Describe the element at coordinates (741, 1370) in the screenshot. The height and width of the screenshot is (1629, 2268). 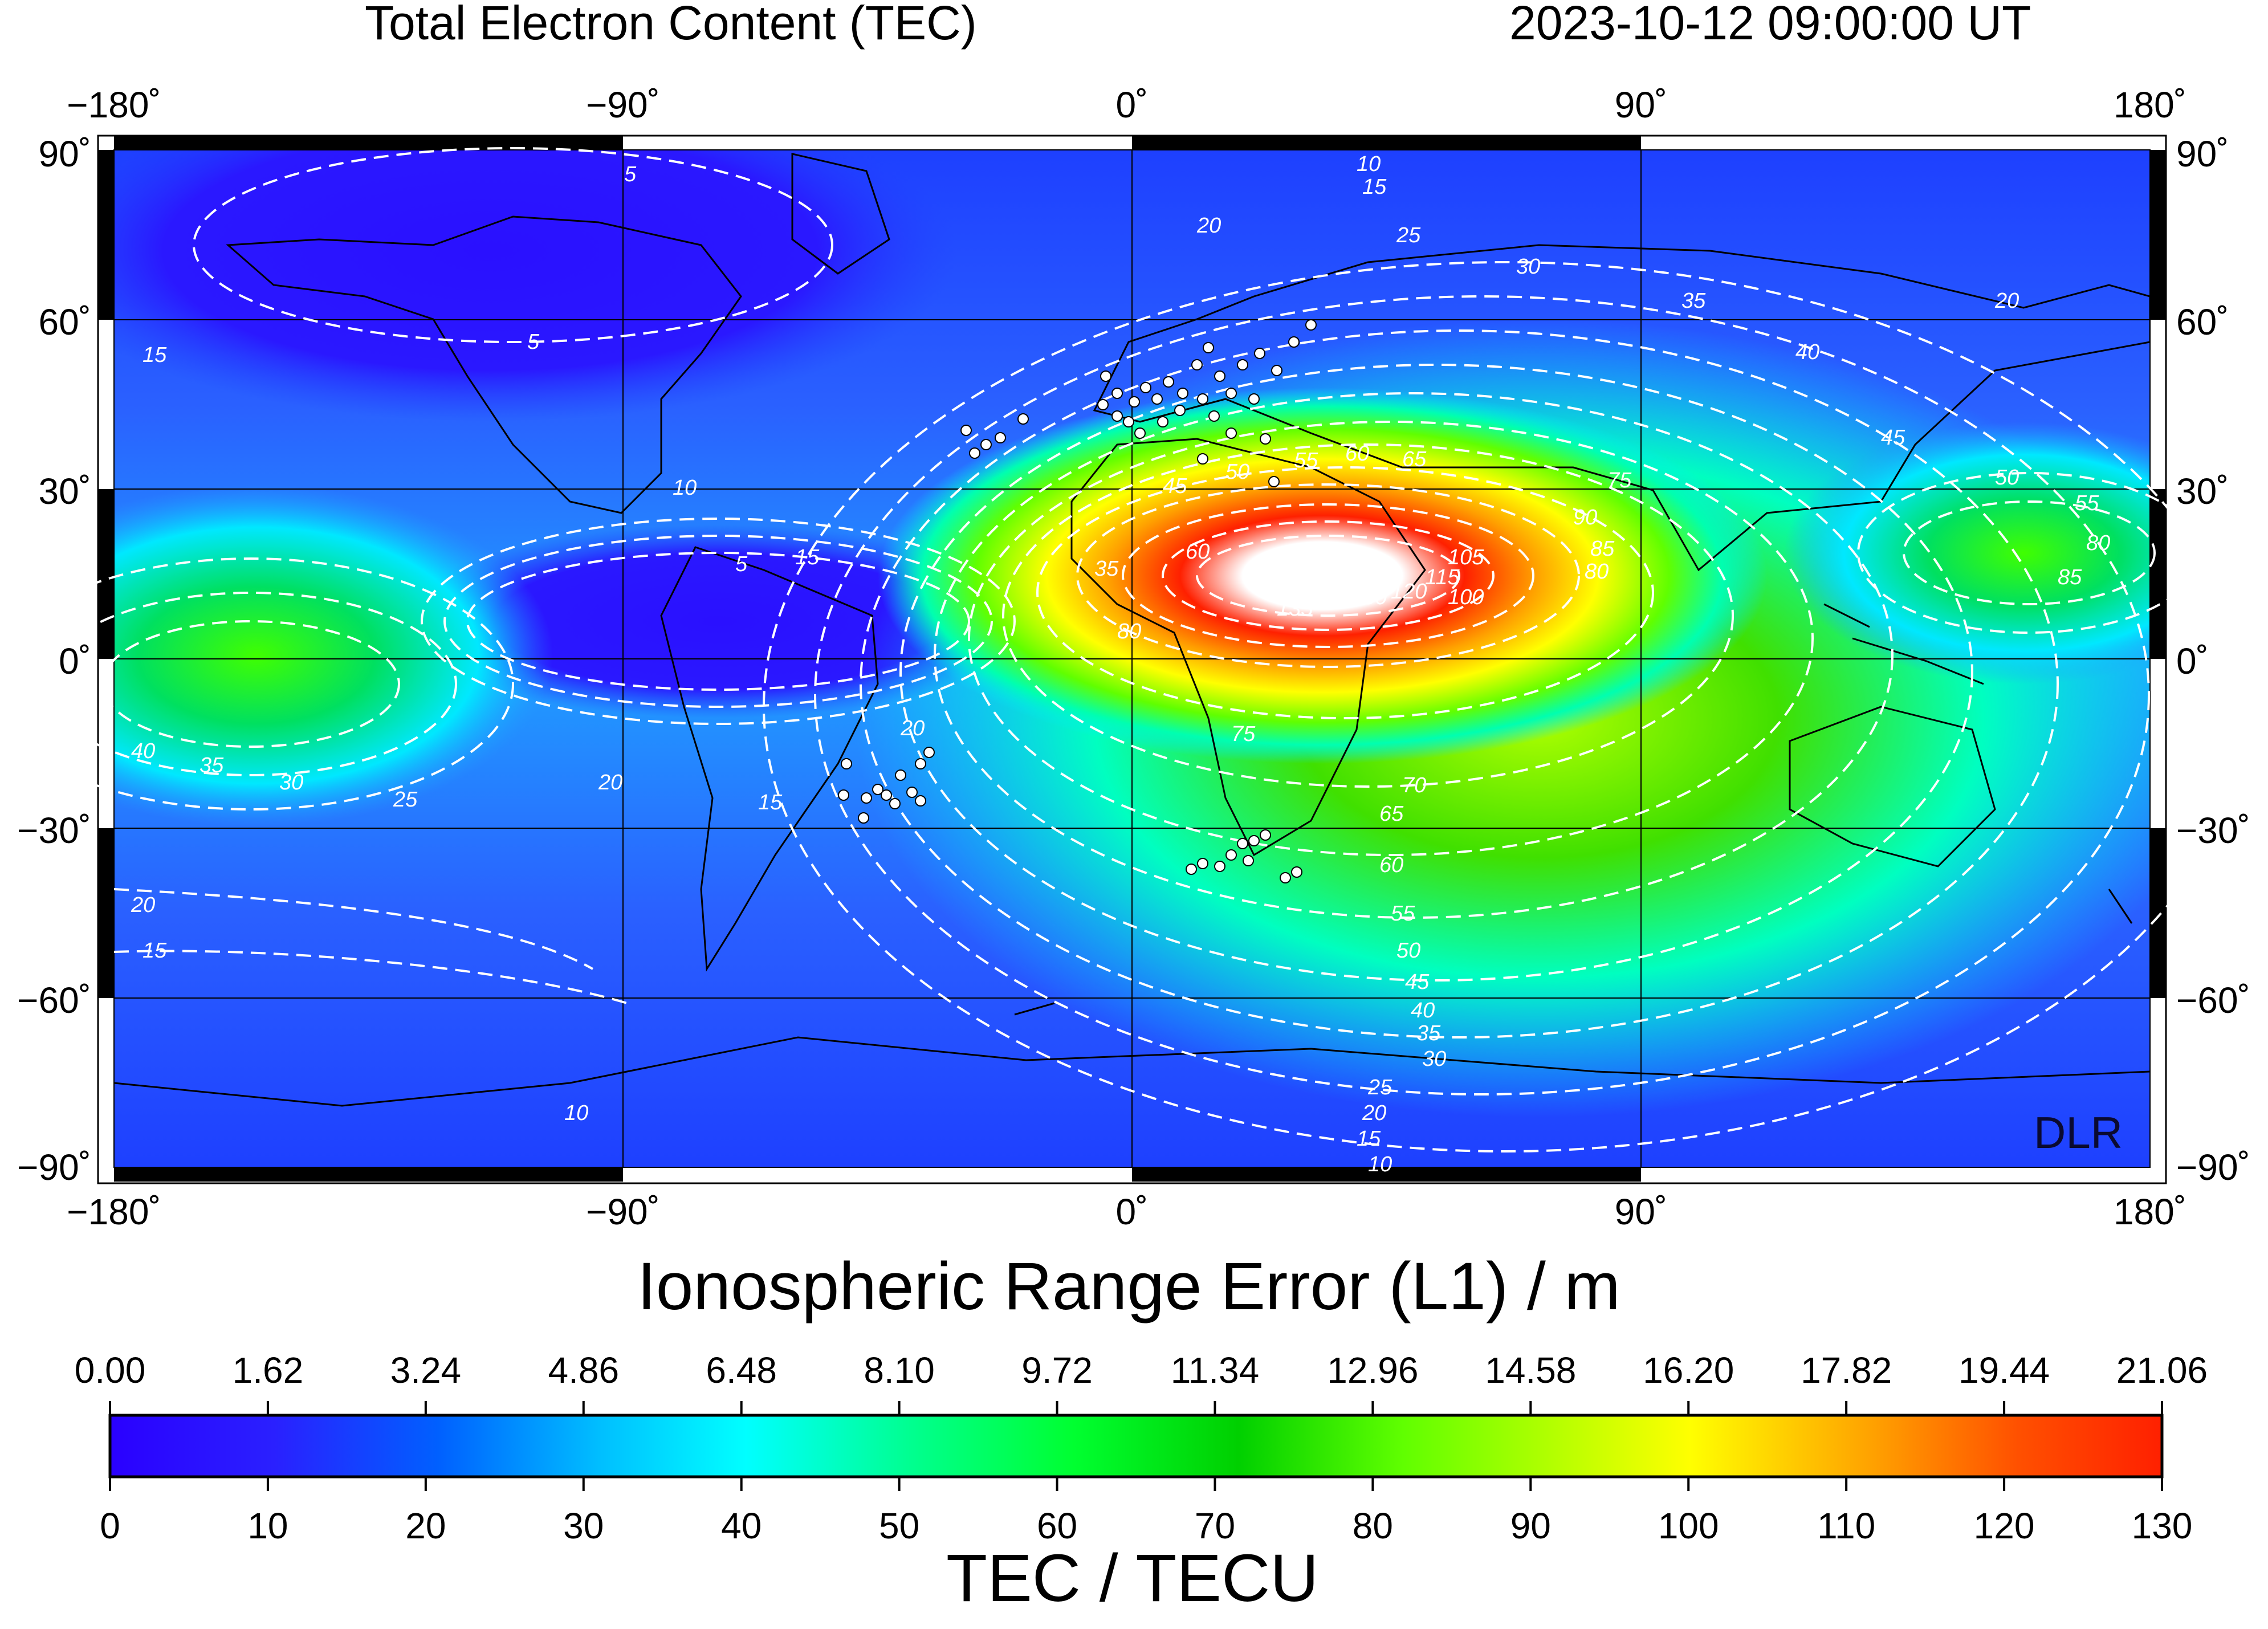
I see `range-error-tick-label: 6.48` at that location.